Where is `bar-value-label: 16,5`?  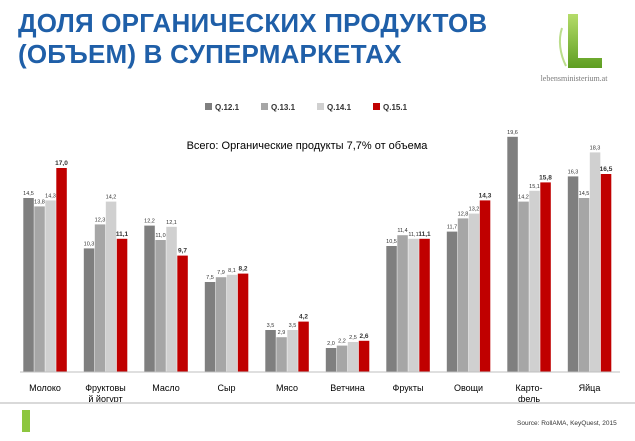
bar-value-label: 16,5 is located at coordinates (606, 169).